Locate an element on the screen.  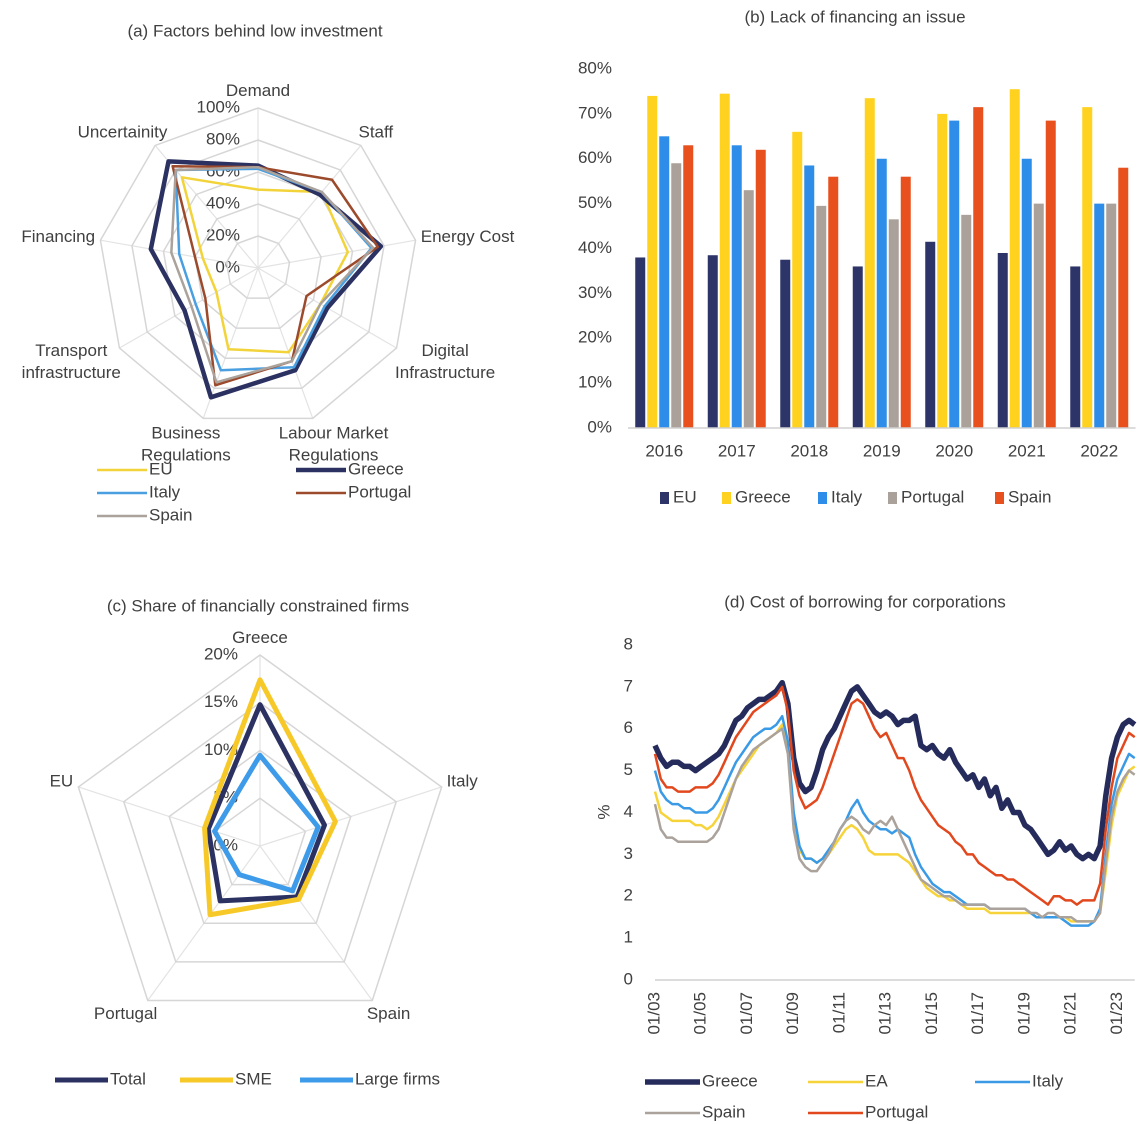
y-tick-label: 40% is located at coordinates (595, 247).